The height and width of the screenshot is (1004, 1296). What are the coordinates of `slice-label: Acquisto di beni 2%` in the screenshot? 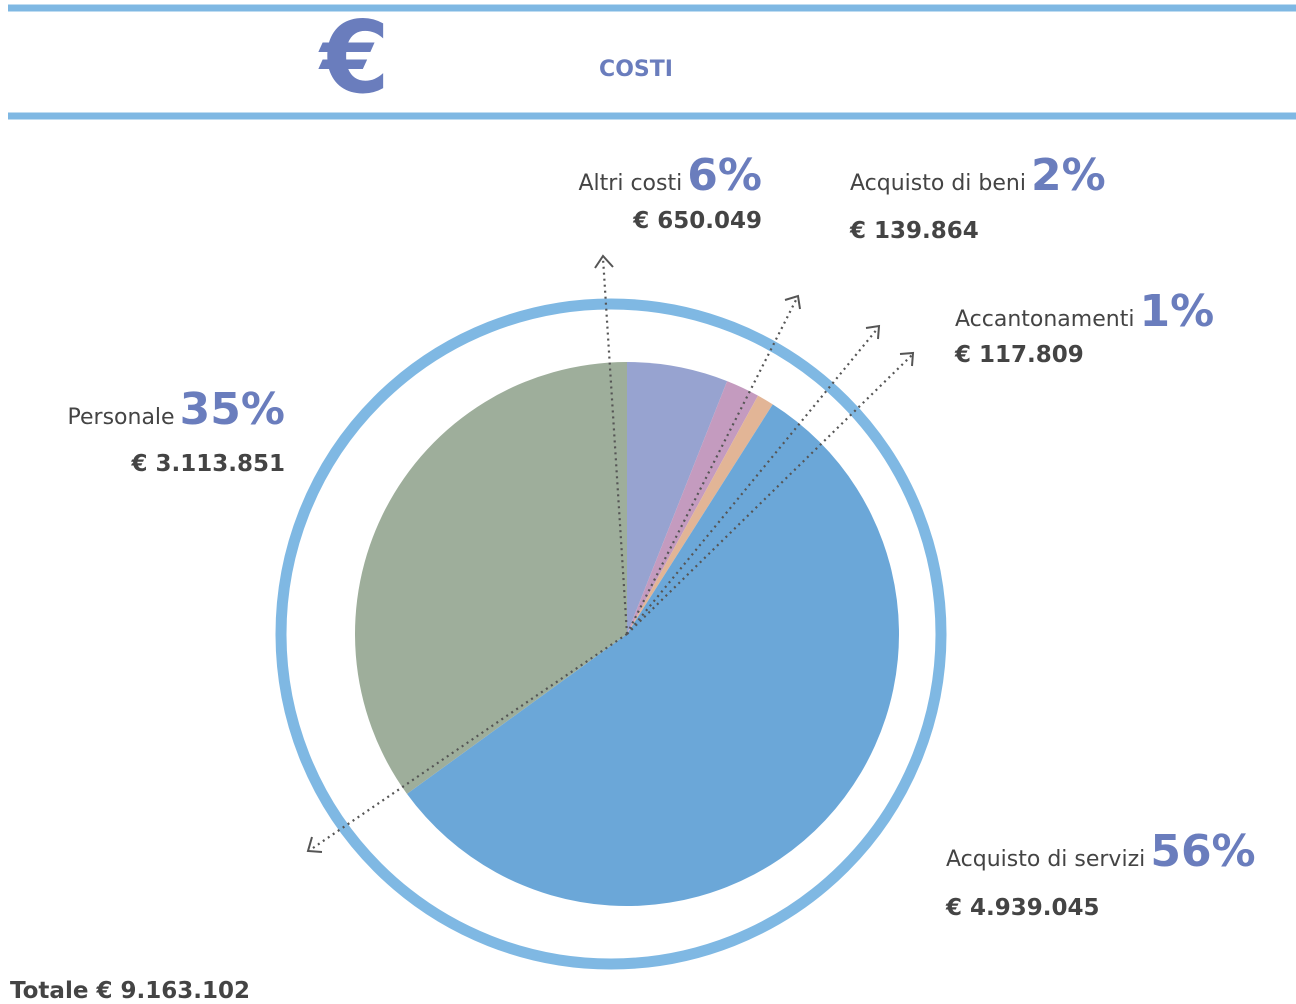 It's located at (978, 175).